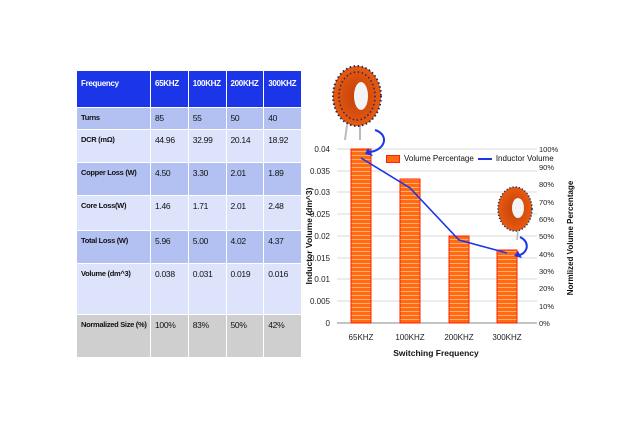 Image resolution: width=630 pixels, height=440 pixels. What do you see at coordinates (245, 89) in the screenshot?
I see `header-cell: 200KHZ` at bounding box center [245, 89].